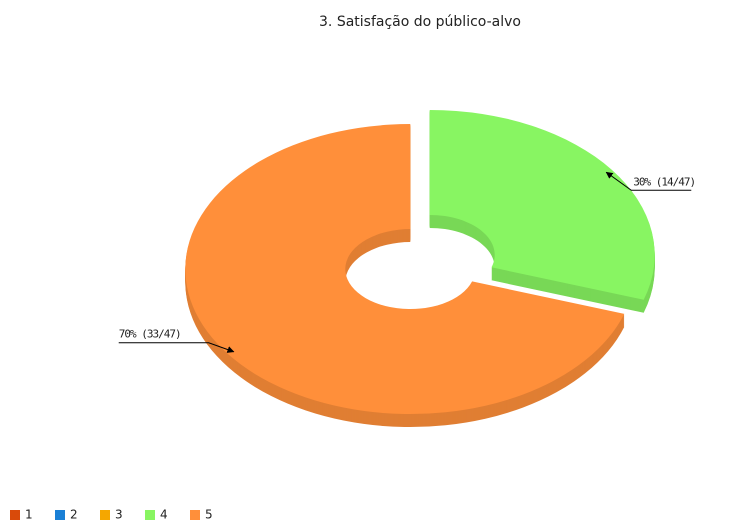 The width and height of the screenshot is (739, 522). What do you see at coordinates (29, 515) in the screenshot?
I see `legend-label: 1` at bounding box center [29, 515].